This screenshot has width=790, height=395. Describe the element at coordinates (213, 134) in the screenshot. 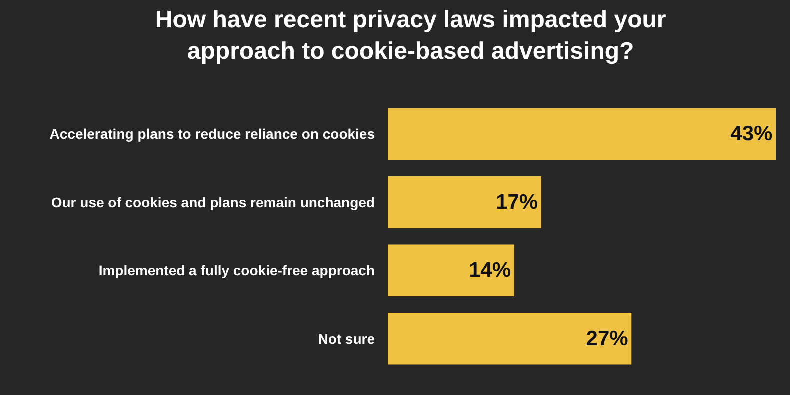

I see `y-tick-label: Accelerating plans to reduce reliance on cookies` at that location.